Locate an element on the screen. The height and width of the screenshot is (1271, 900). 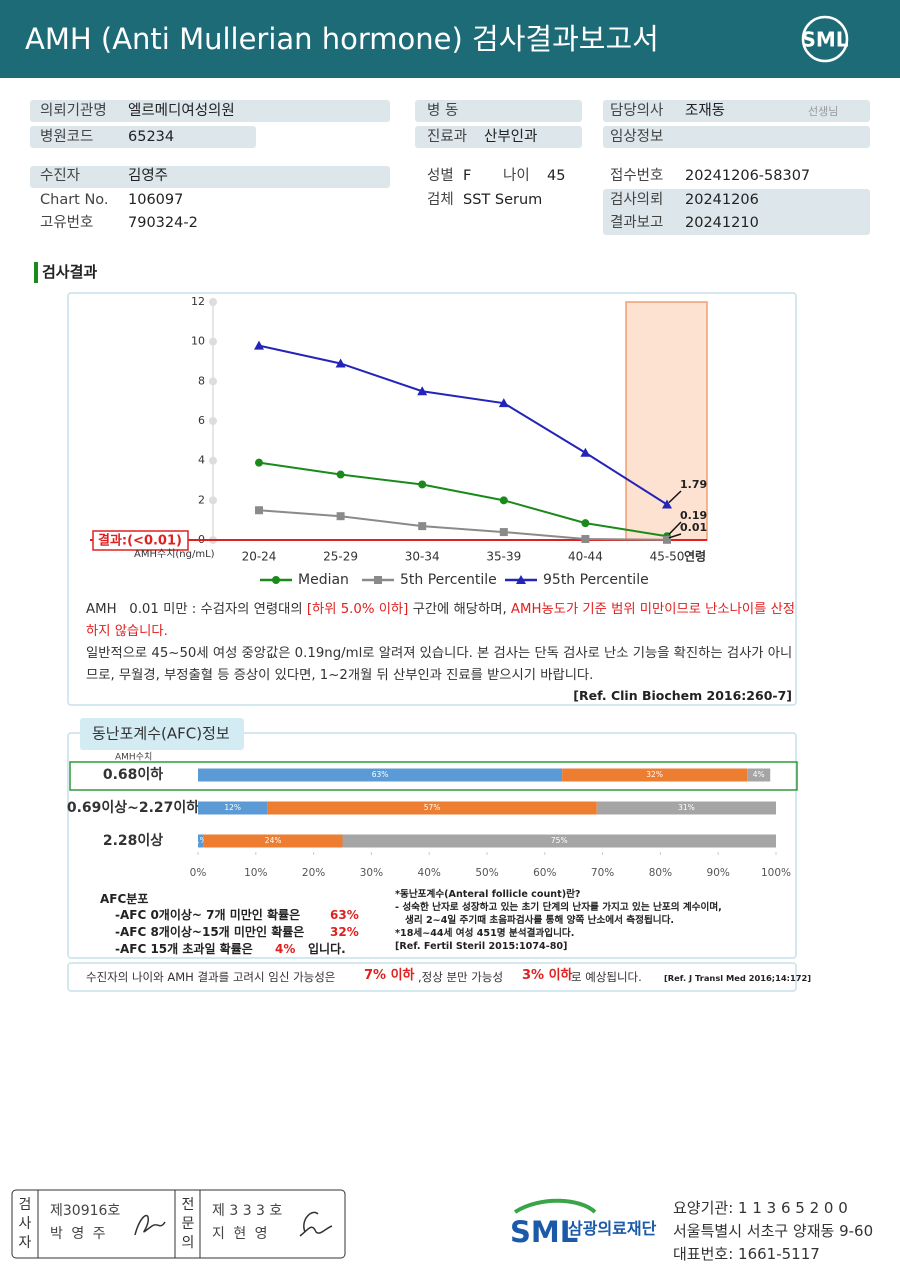
afc-item: -AFC 0개이상~ 7개 미만인 확률은 is located at coordinates (208, 915).